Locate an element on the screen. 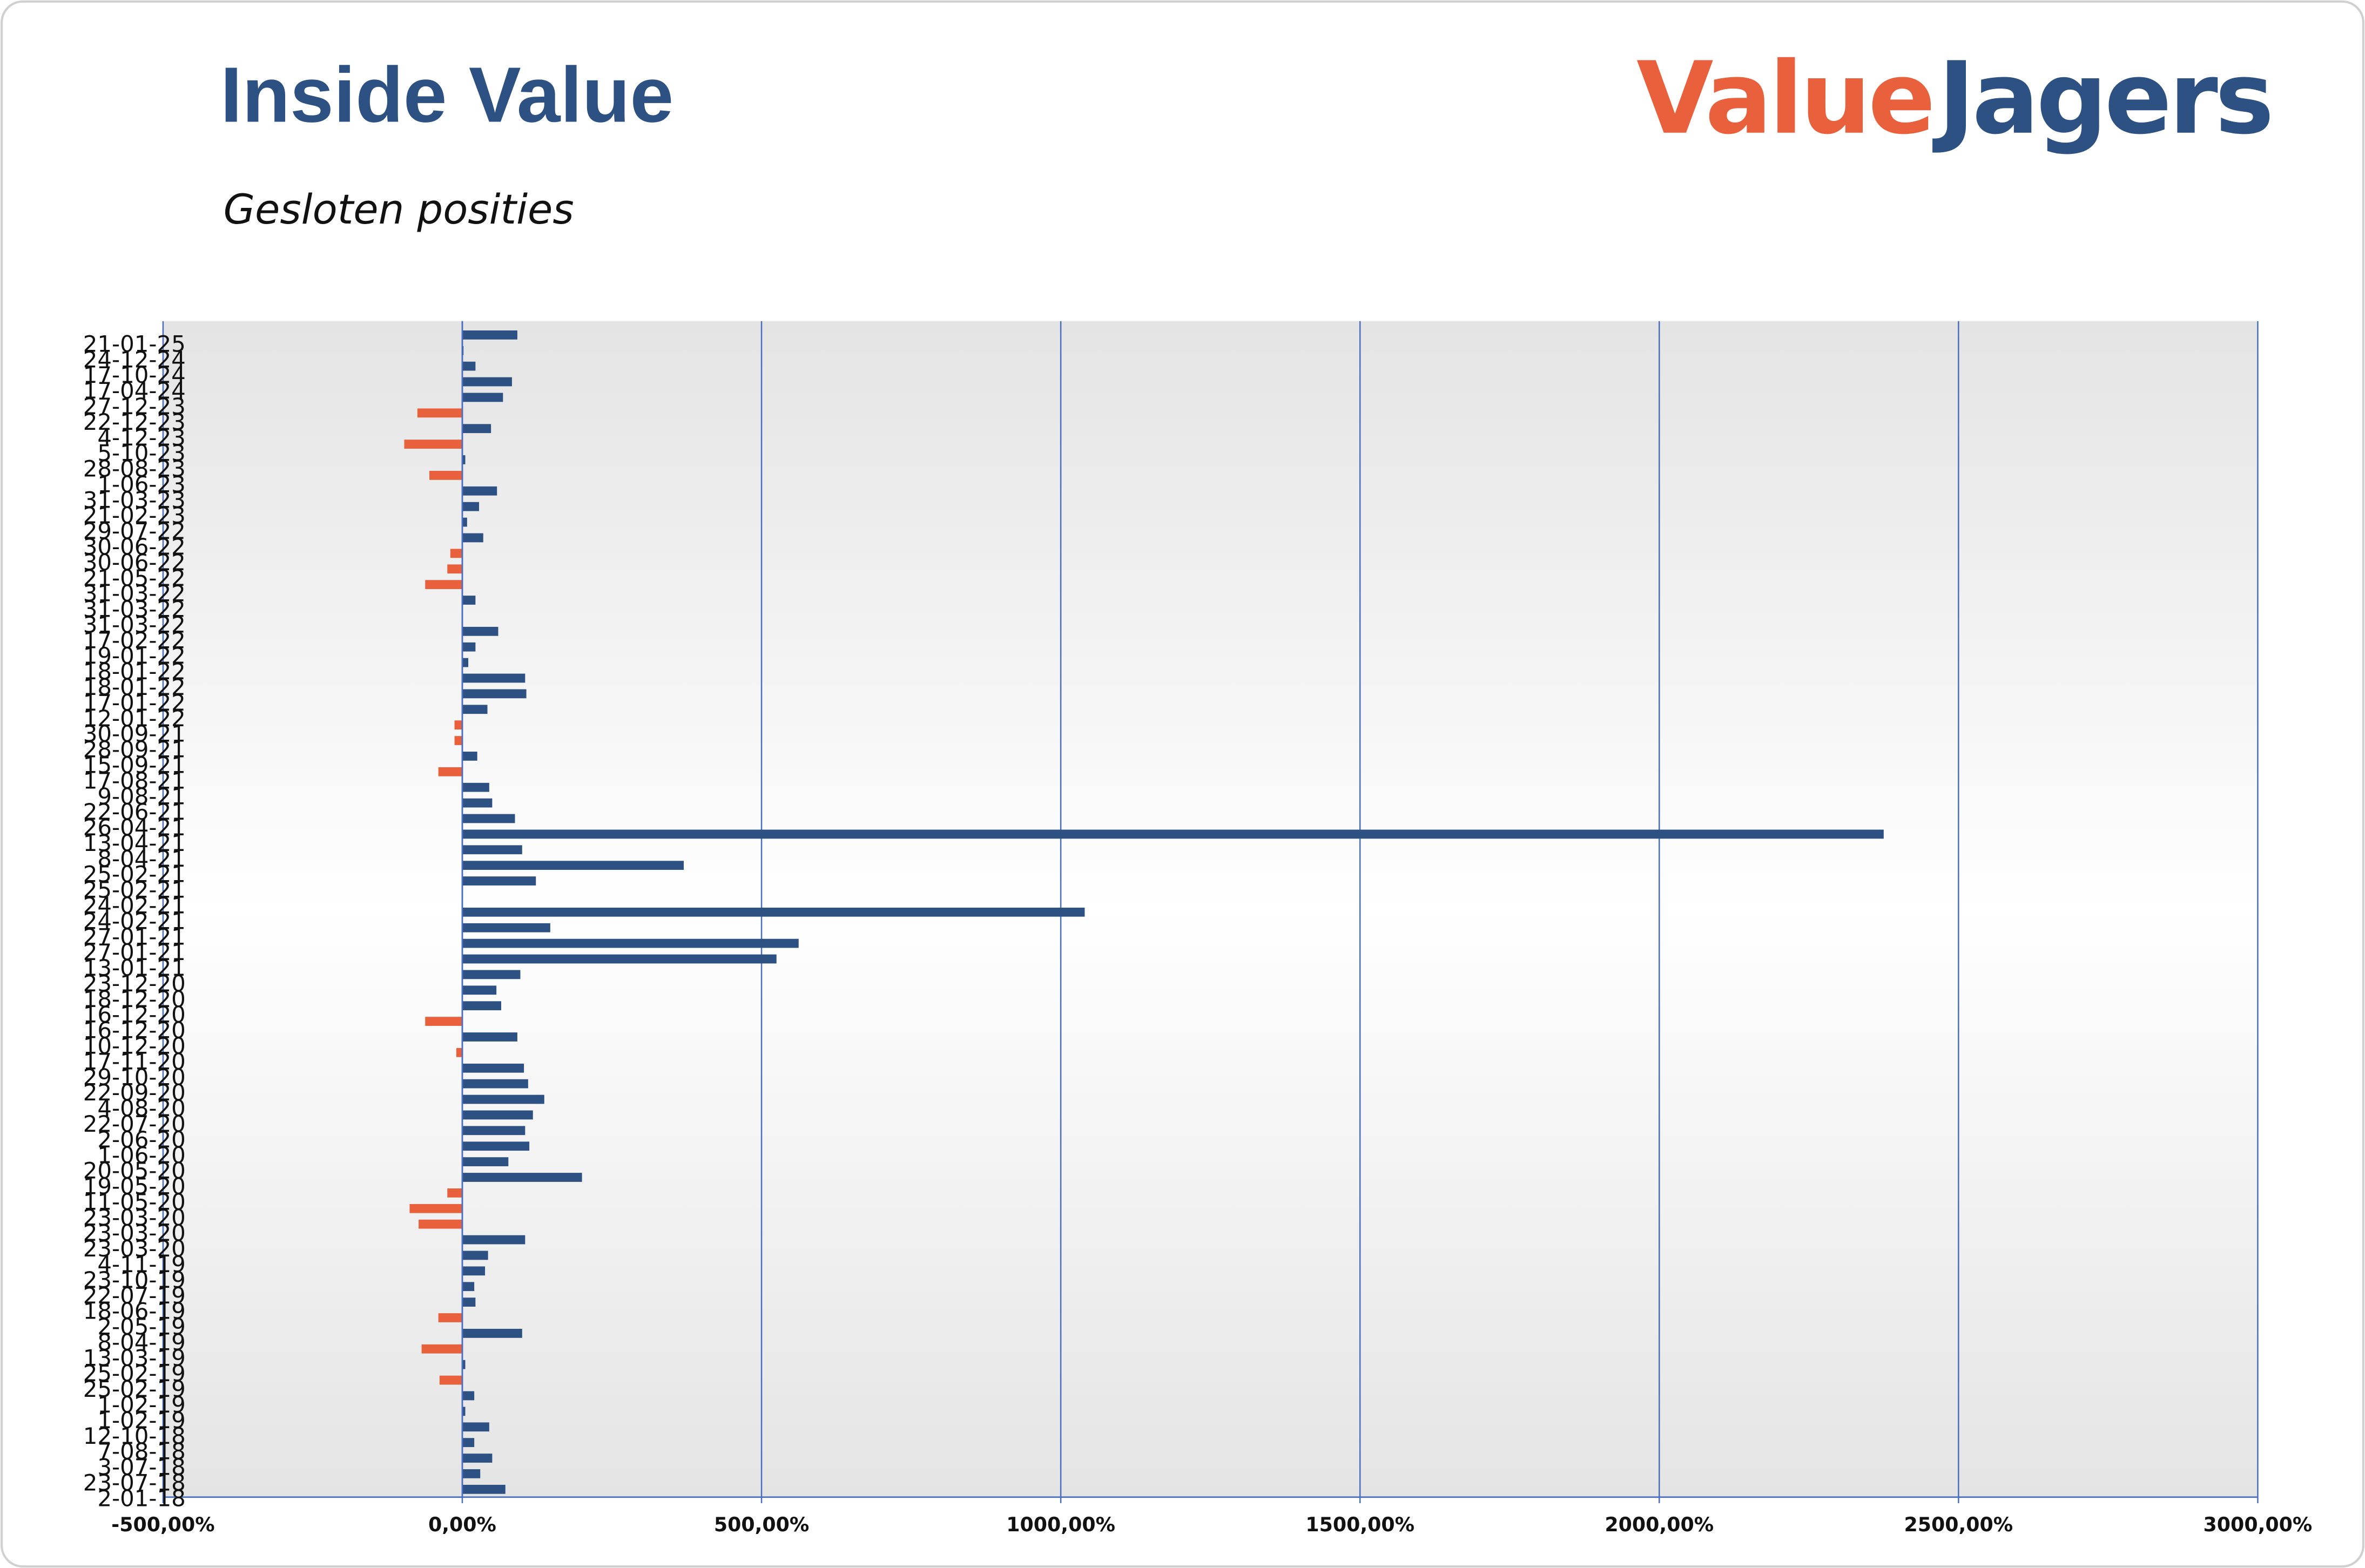 This screenshot has height=1568, width=2365. y-tick-label: 11-05-20 is located at coordinates (134, 1201).